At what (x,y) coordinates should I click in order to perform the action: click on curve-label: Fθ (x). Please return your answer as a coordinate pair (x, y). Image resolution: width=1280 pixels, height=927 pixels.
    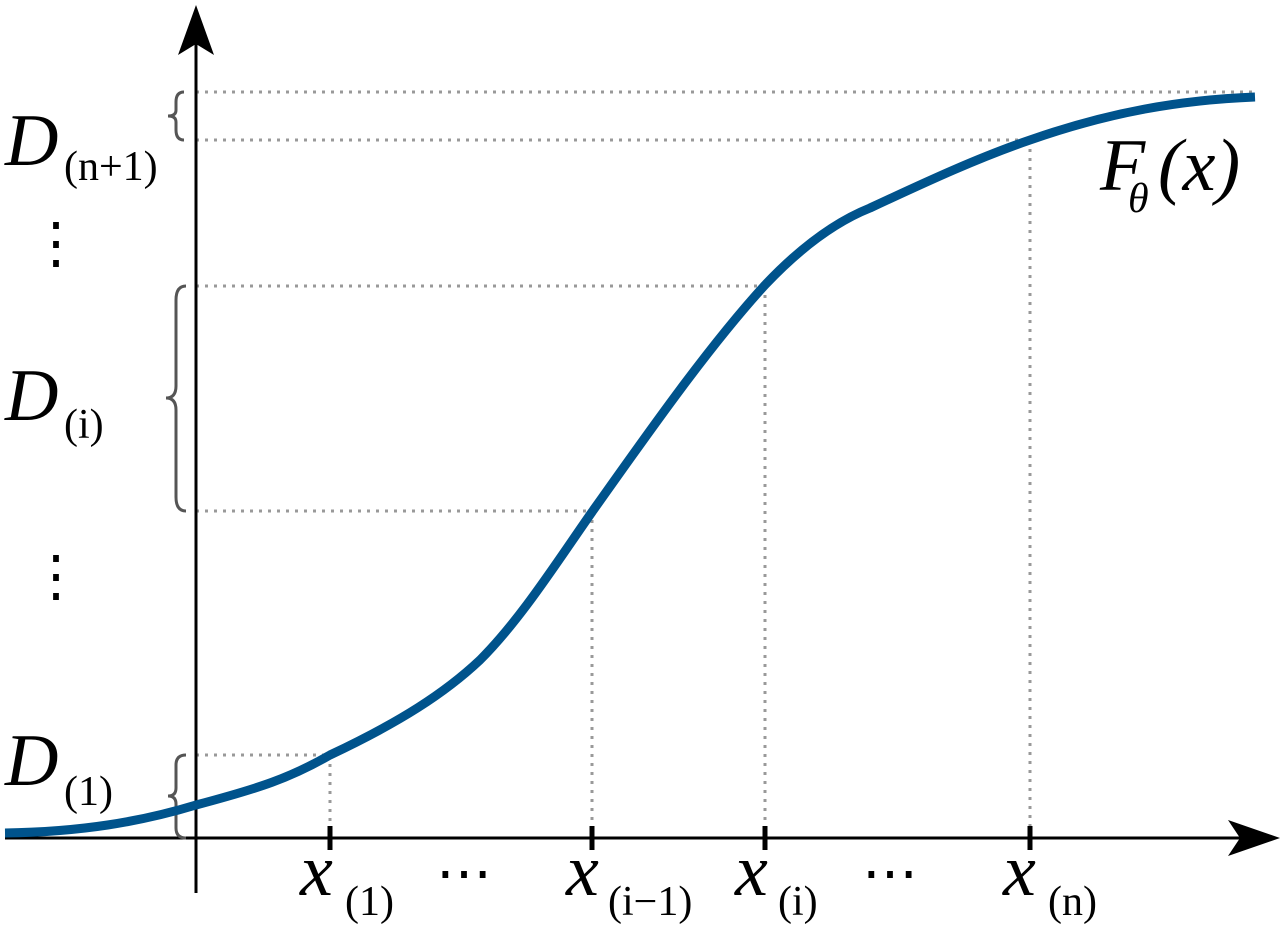
    Looking at the image, I should click on (1169, 173).